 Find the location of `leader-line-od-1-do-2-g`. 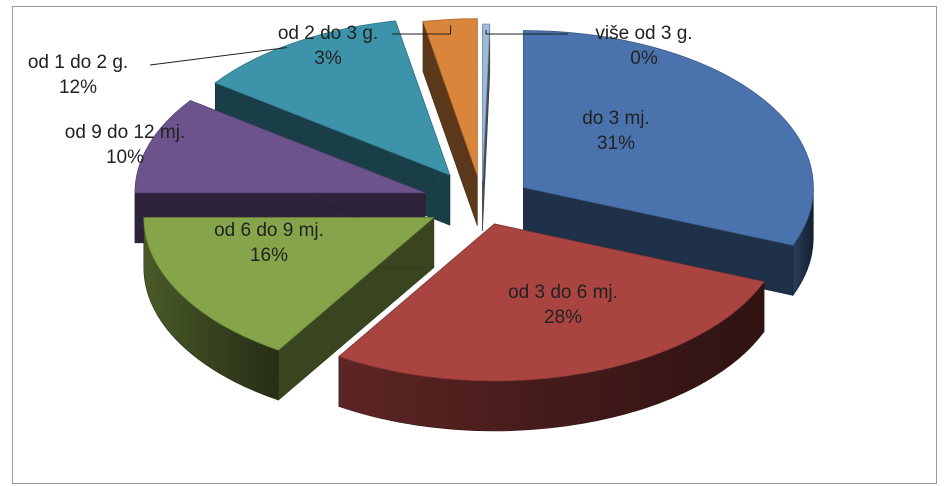

leader-line-od-1-do-2-g is located at coordinates (218, 56).